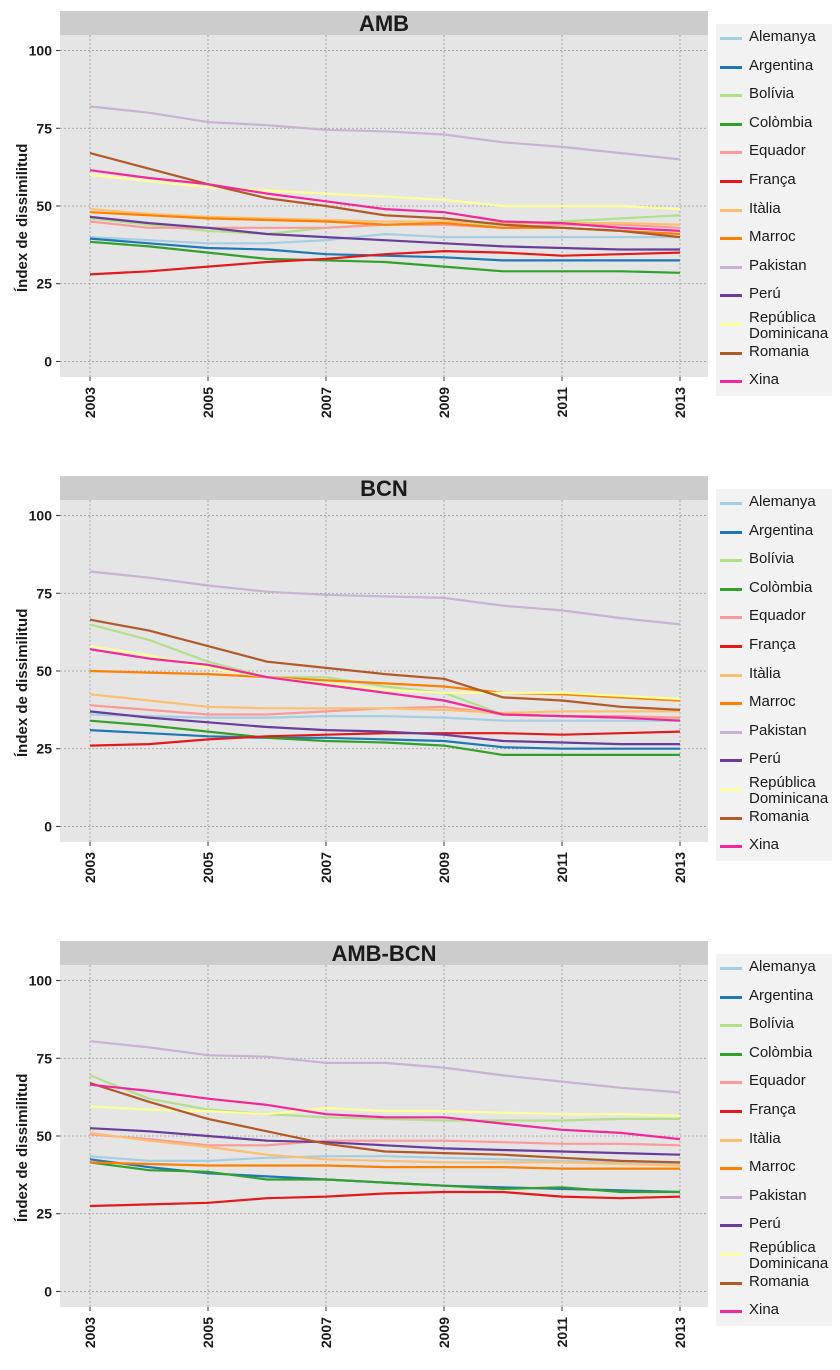 The height and width of the screenshot is (1370, 840). I want to click on y-axis-label: Índex de dissimilitud, so click(22, 1147).